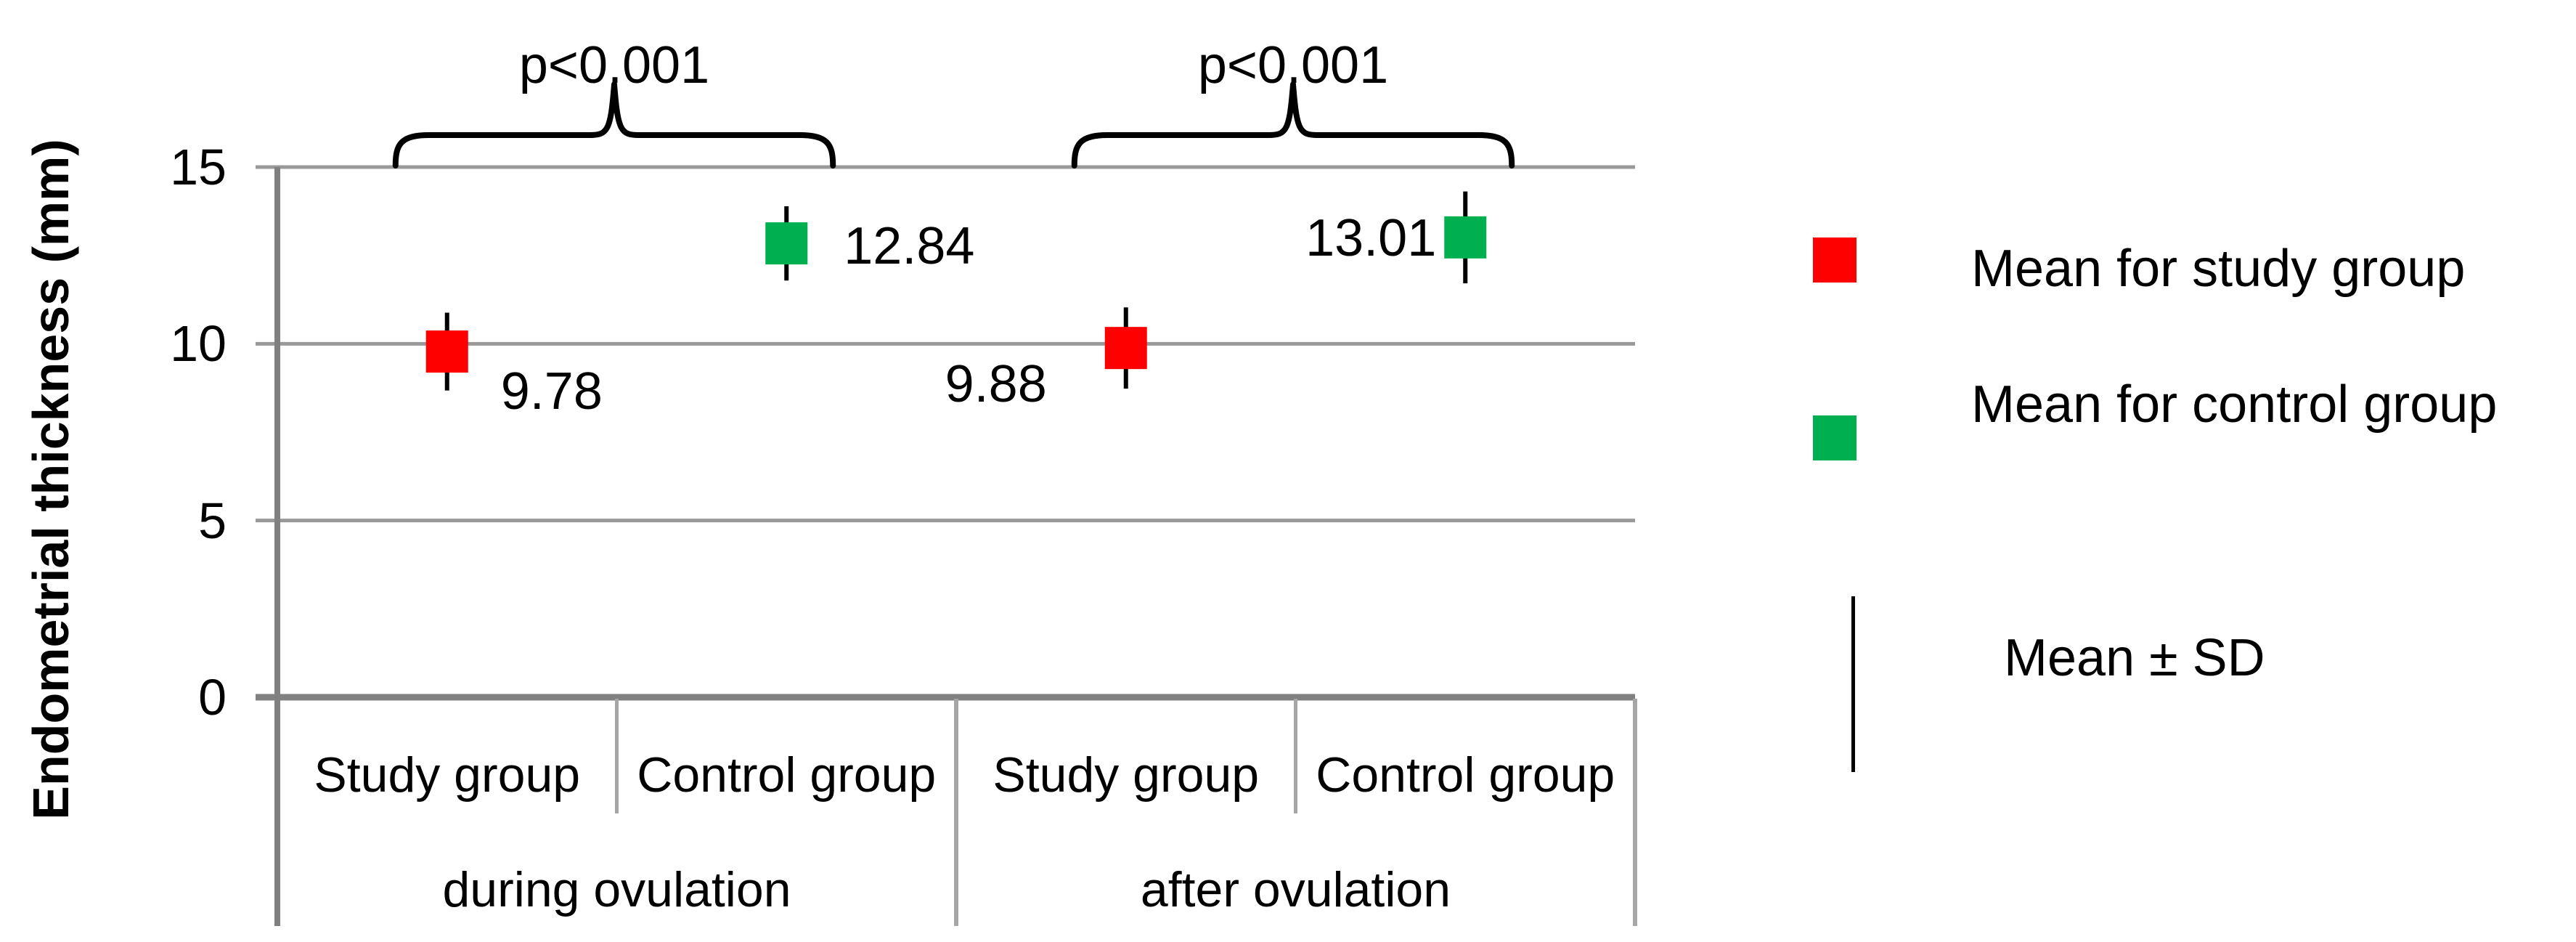 The image size is (2576, 942). Describe the element at coordinates (2234, 404) in the screenshot. I see `legend-label-control-group: Mean for control group` at that location.